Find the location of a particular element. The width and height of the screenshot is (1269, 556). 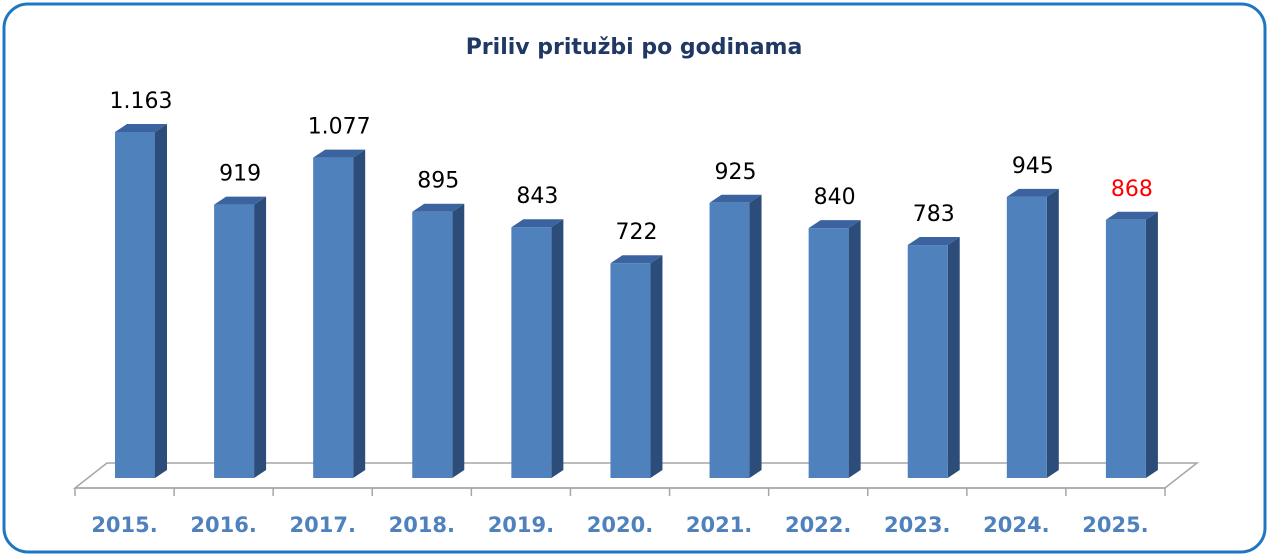

value-label: 925 is located at coordinates (736, 172).